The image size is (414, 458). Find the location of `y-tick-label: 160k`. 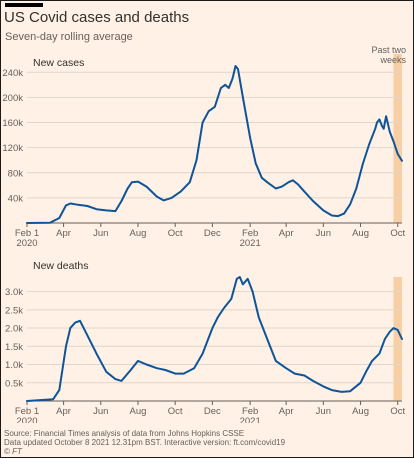

y-tick-label: 160k is located at coordinates (12, 123).